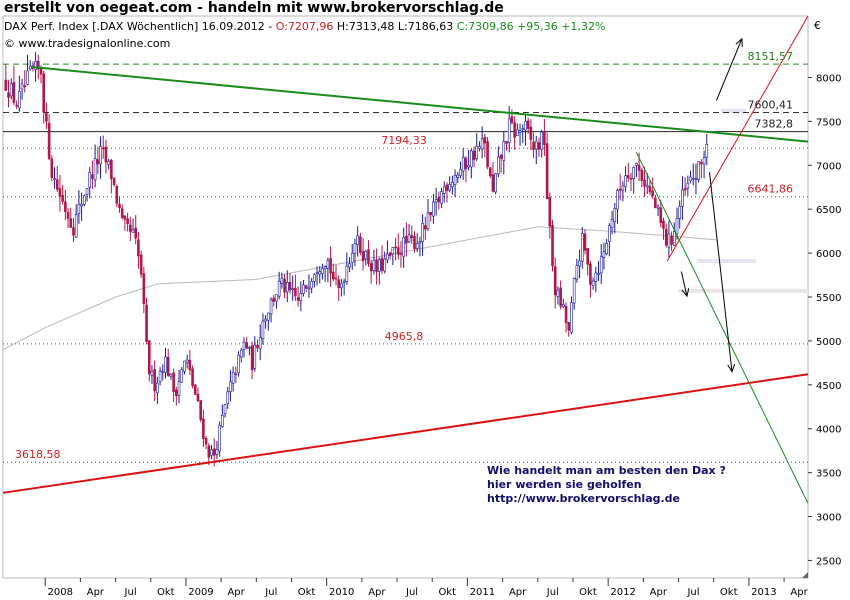 This screenshot has width=850, height=600. What do you see at coordinates (828, 122) in the screenshot?
I see `y-tick-label: 7500` at bounding box center [828, 122].